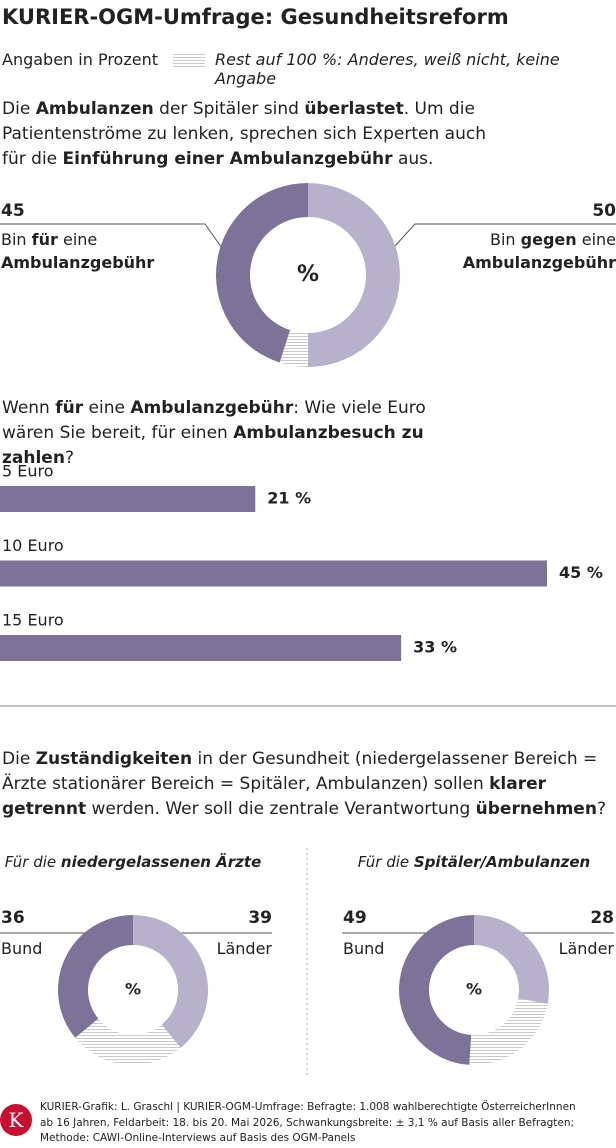  I want to click on text-segment: Zuständigkeiten, so click(114, 759).